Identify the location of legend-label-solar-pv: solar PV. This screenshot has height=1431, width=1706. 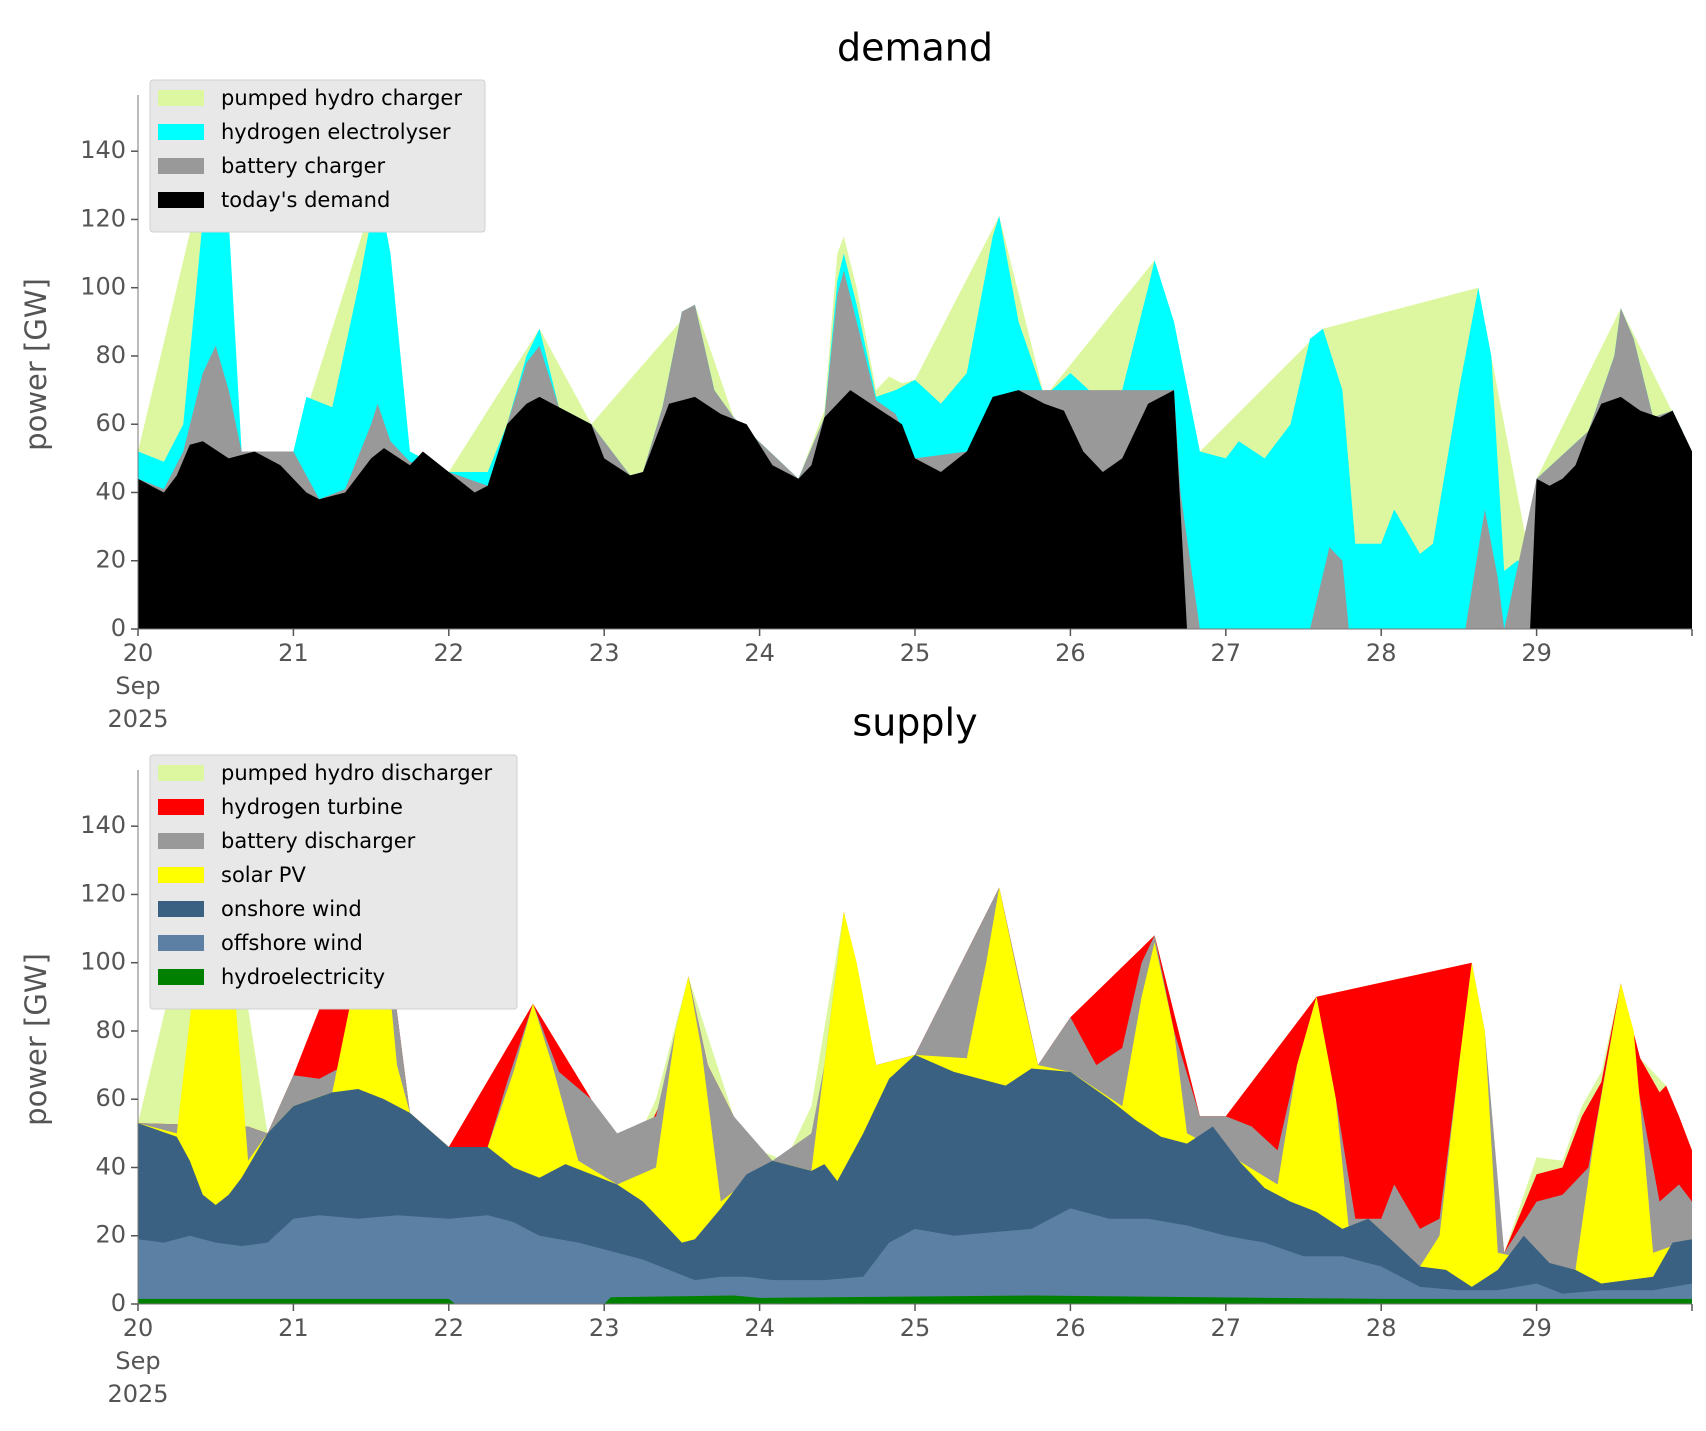
(263, 875).